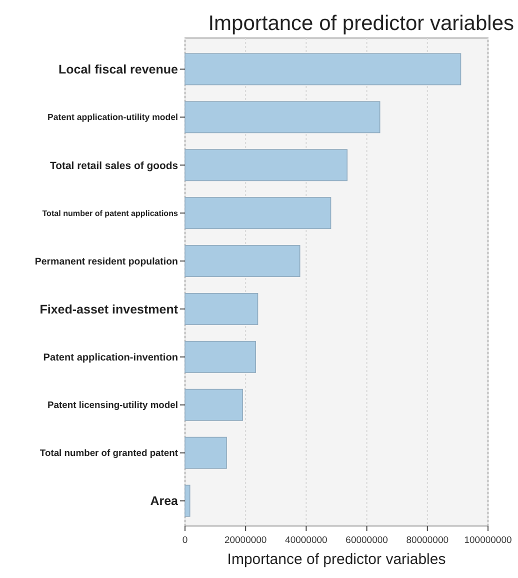 The width and height of the screenshot is (518, 578). I want to click on y-tick-label: Local fiscal revenue, so click(118, 69).